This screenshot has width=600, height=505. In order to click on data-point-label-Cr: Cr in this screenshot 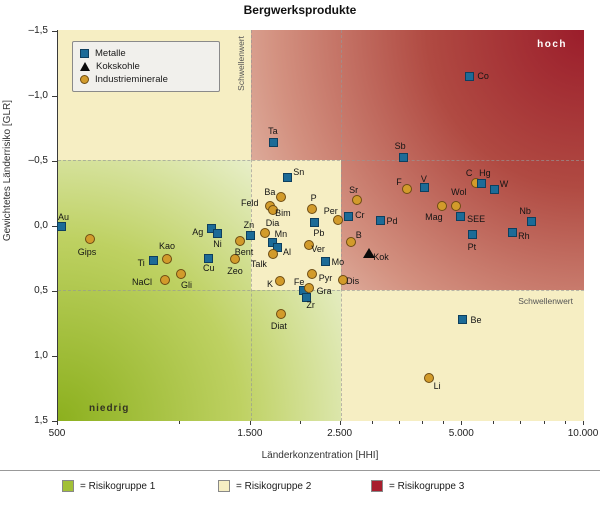, I will do `click(360, 215)`.